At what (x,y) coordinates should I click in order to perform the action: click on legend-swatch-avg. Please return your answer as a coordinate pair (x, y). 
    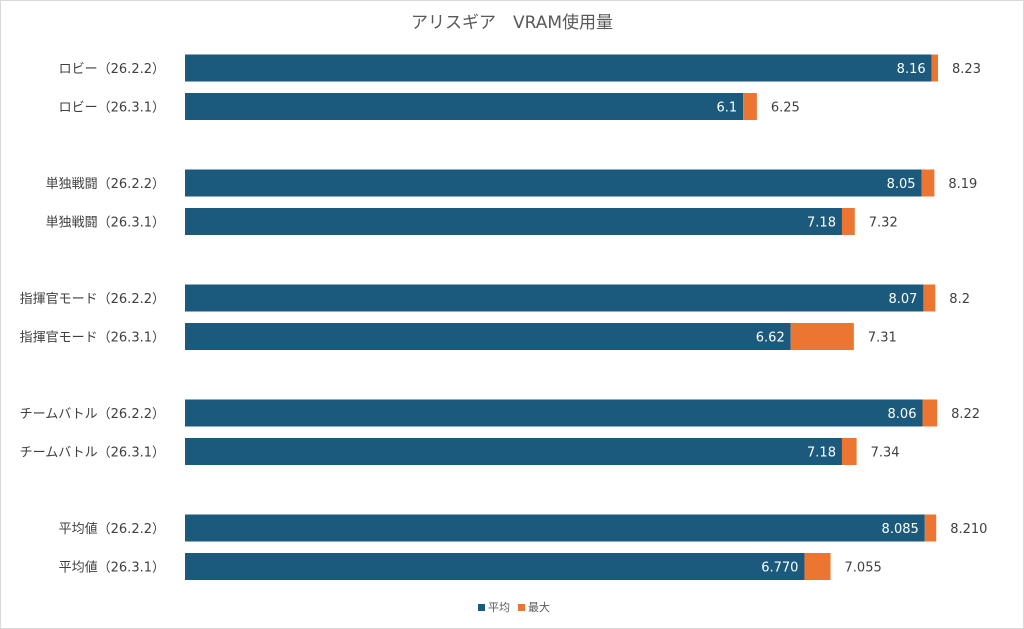
    Looking at the image, I should click on (481, 607).